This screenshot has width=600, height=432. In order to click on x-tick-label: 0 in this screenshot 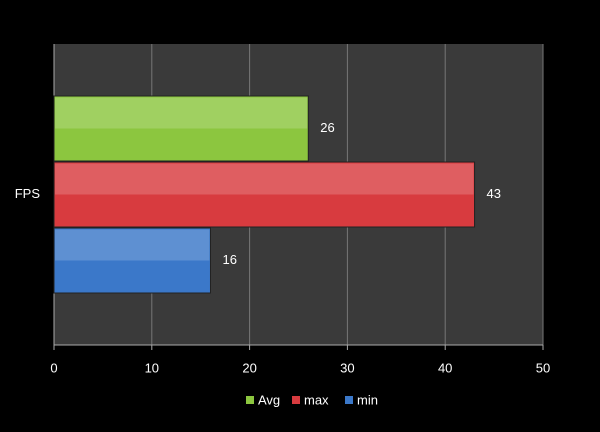, I will do `click(53, 367)`.